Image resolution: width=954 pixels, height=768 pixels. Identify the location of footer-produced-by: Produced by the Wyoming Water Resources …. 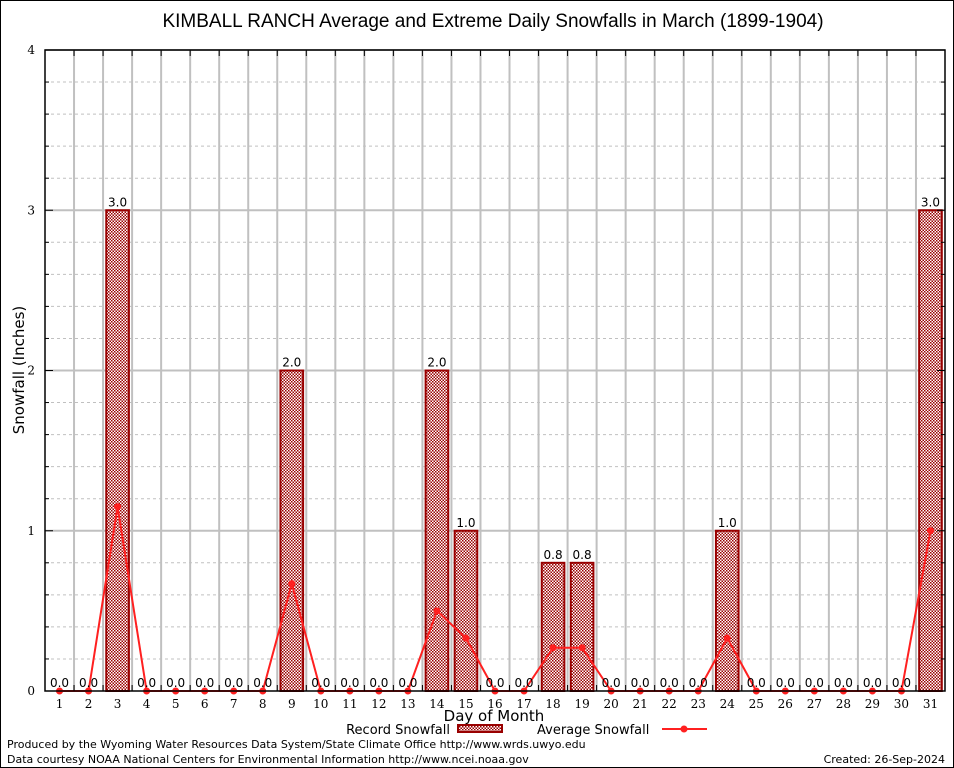
(296, 744).